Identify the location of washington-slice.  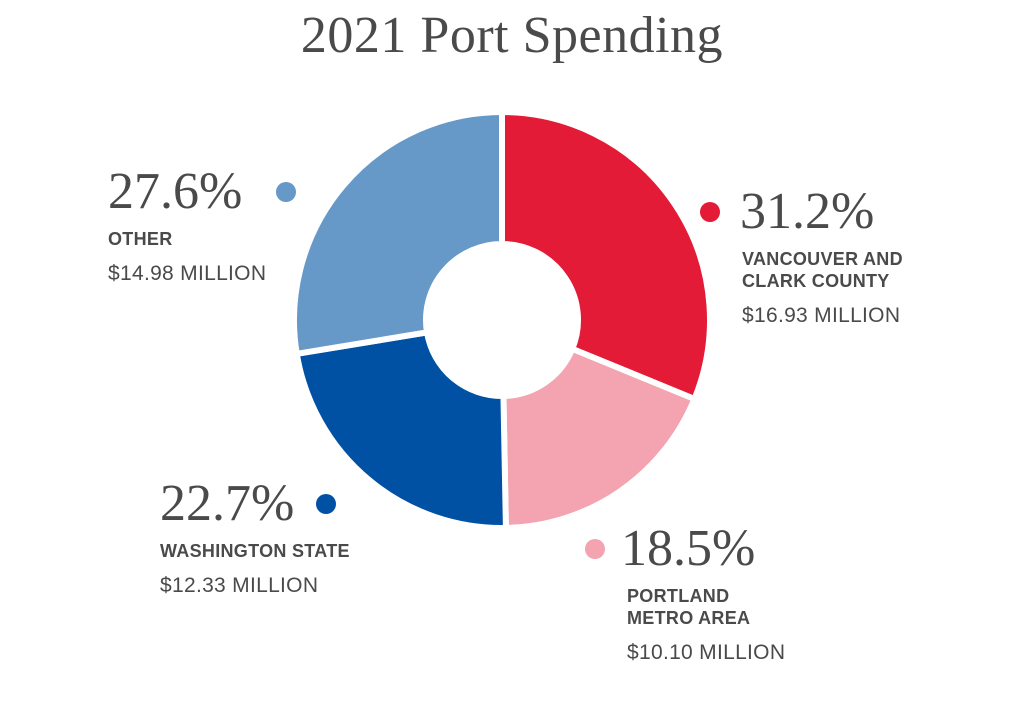
(401, 429).